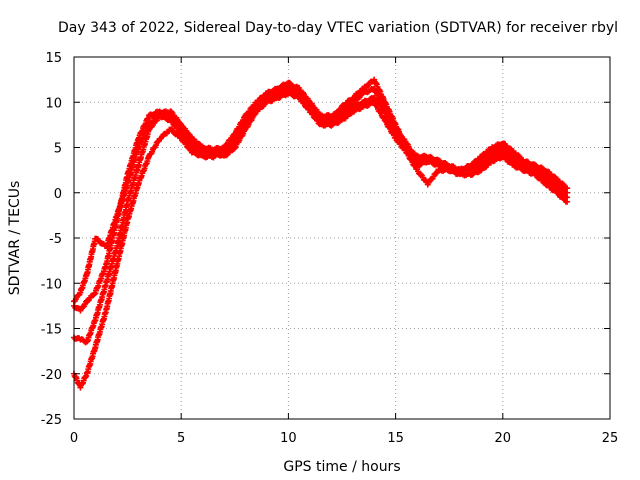 The height and width of the screenshot is (480, 640). I want to click on y-tick-label: -15, so click(51, 330).